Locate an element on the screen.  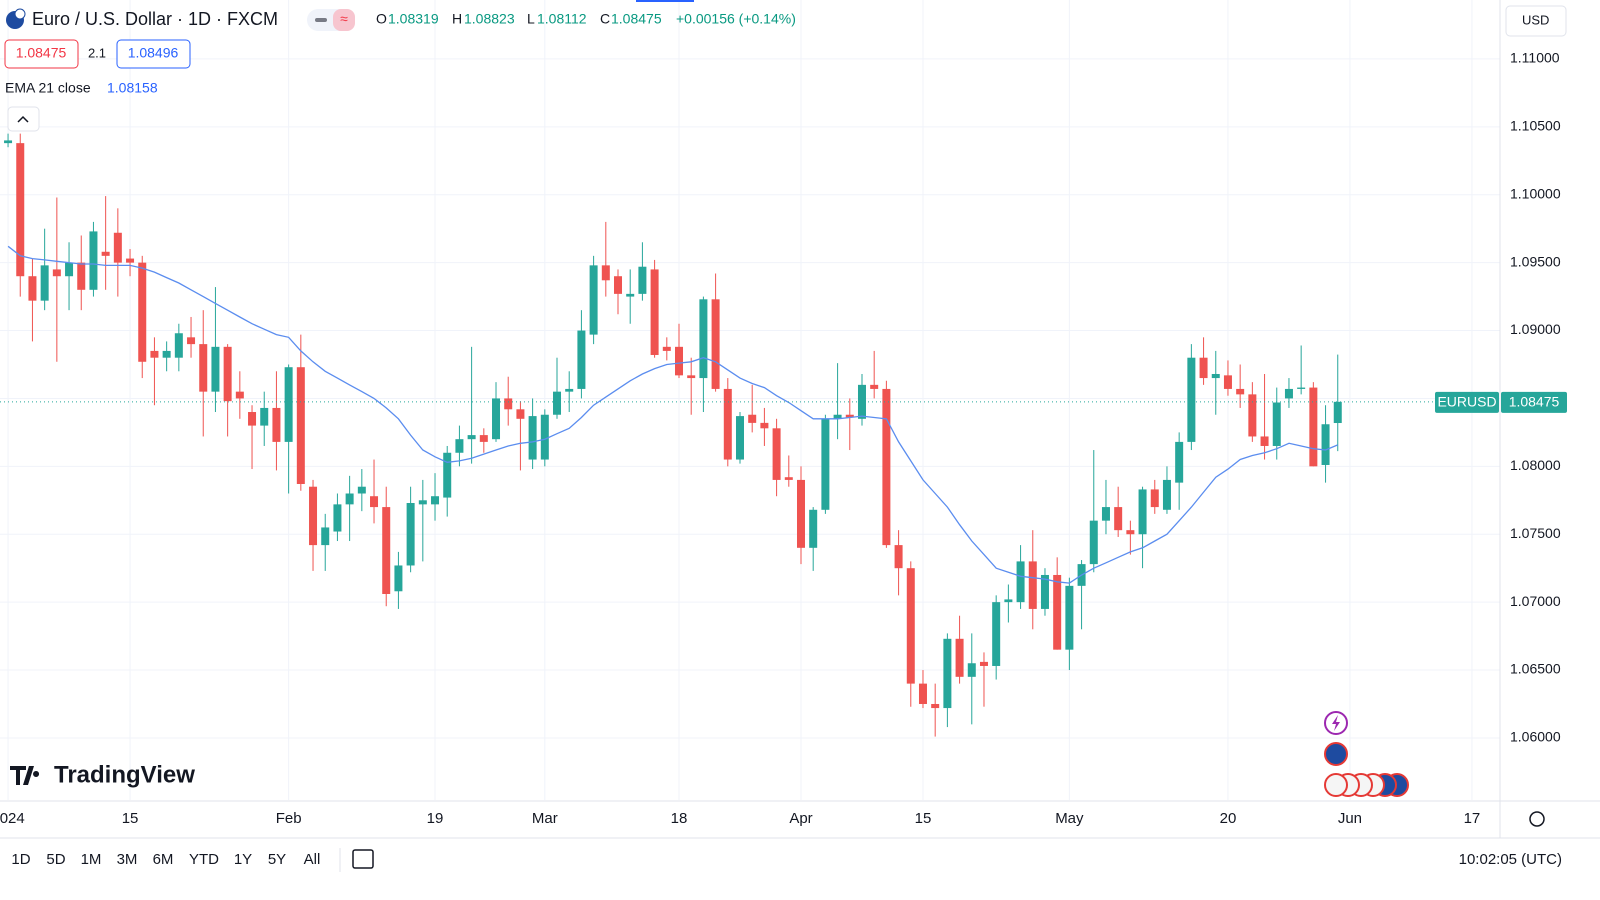
timeframe-button: YTD is located at coordinates (204, 859).